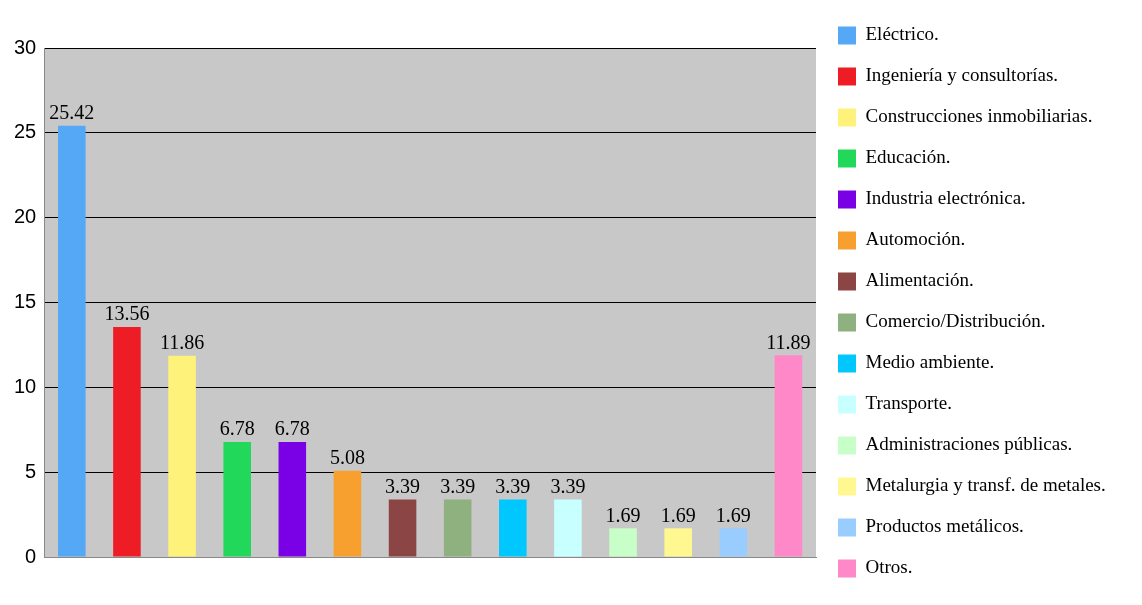 This screenshot has height=605, width=1142. What do you see at coordinates (962, 75) in the screenshot?
I see `legend-label: Ingeniería y consultorías.` at bounding box center [962, 75].